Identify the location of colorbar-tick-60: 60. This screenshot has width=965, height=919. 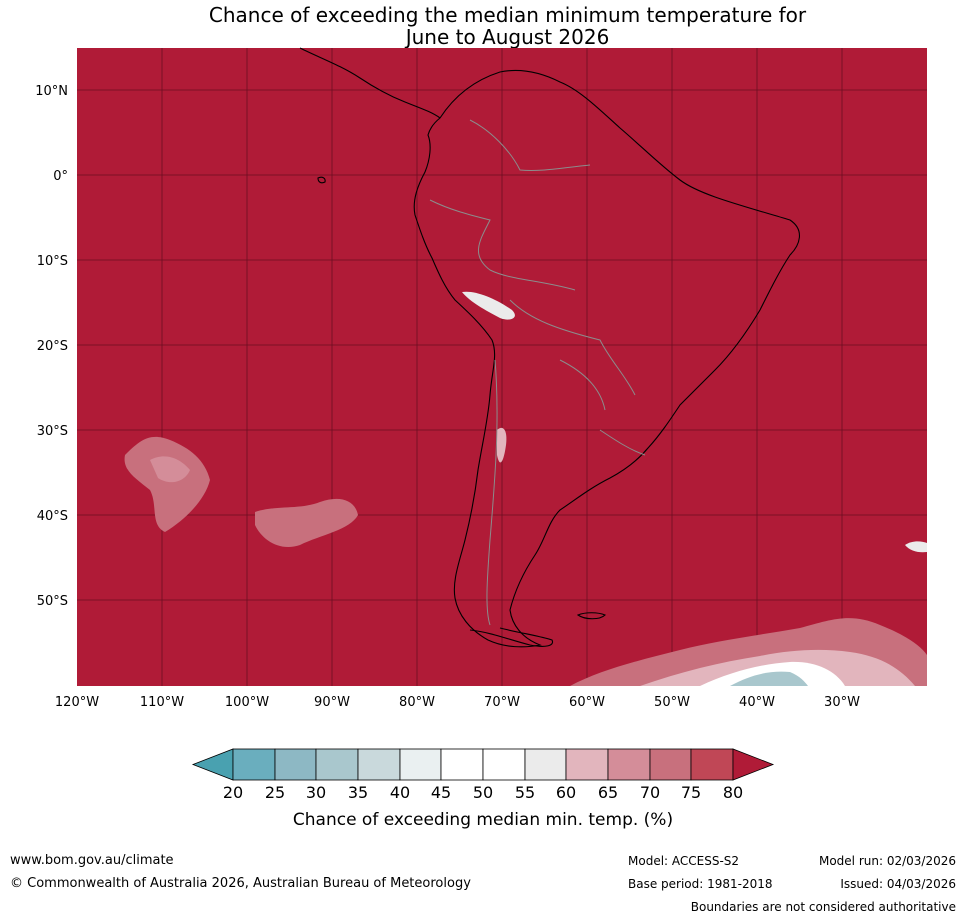
(566, 792).